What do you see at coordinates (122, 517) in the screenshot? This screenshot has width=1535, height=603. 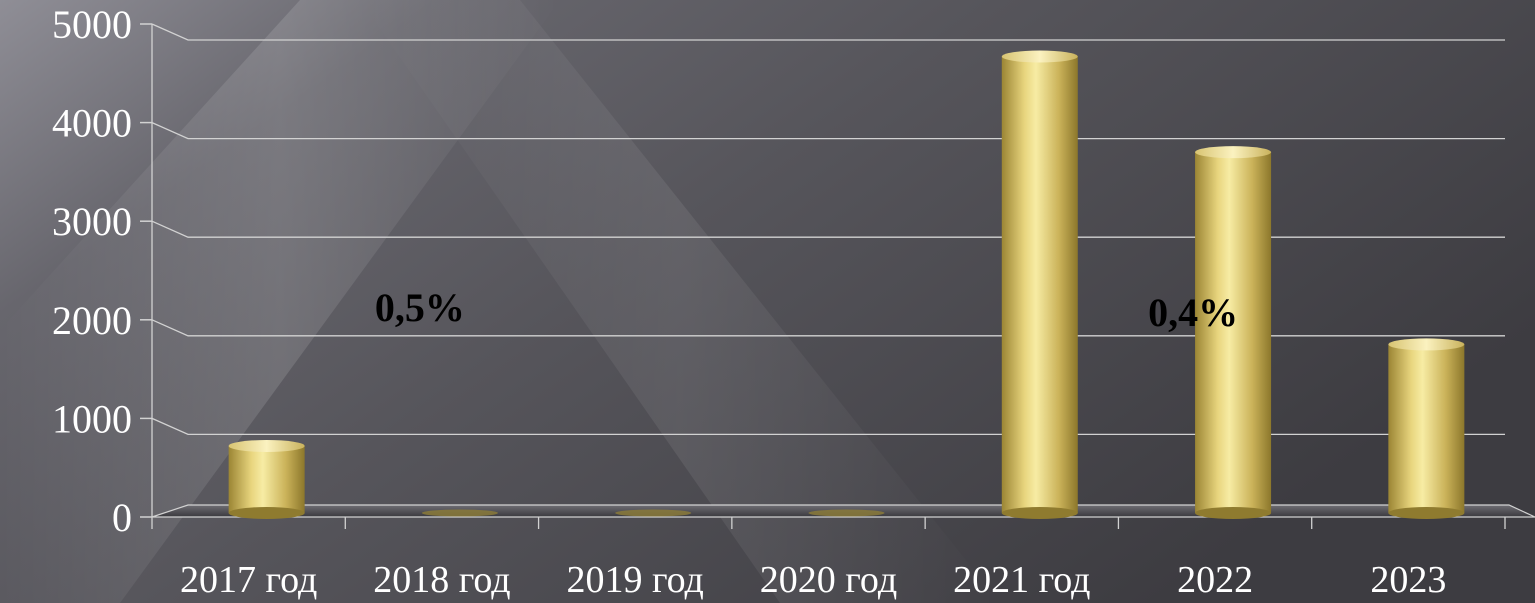 I see `y-tick-label: 0` at bounding box center [122, 517].